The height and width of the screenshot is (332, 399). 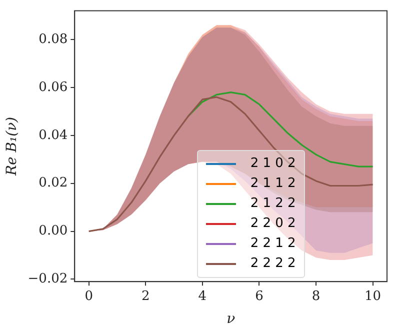 I want to click on legend-label: 2 1 1 2, so click(x=273, y=184).